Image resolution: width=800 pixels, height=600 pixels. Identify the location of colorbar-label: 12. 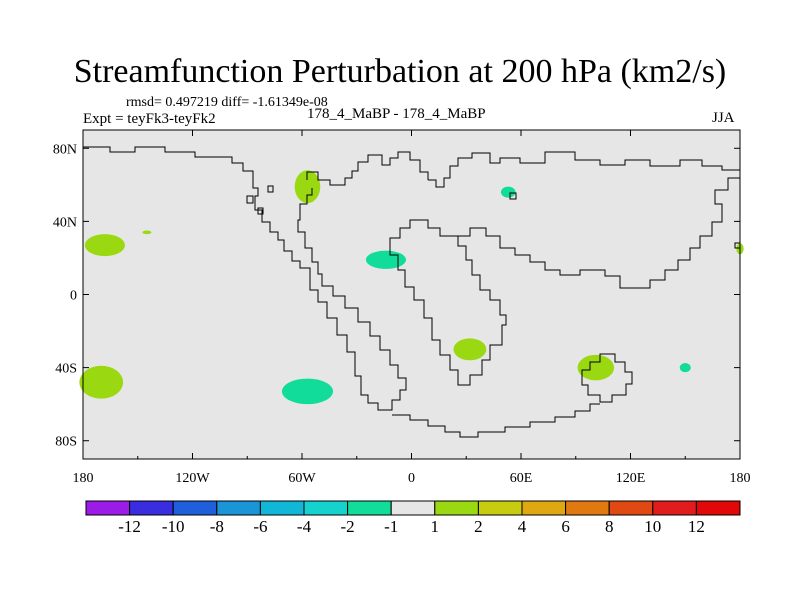
(696, 526).